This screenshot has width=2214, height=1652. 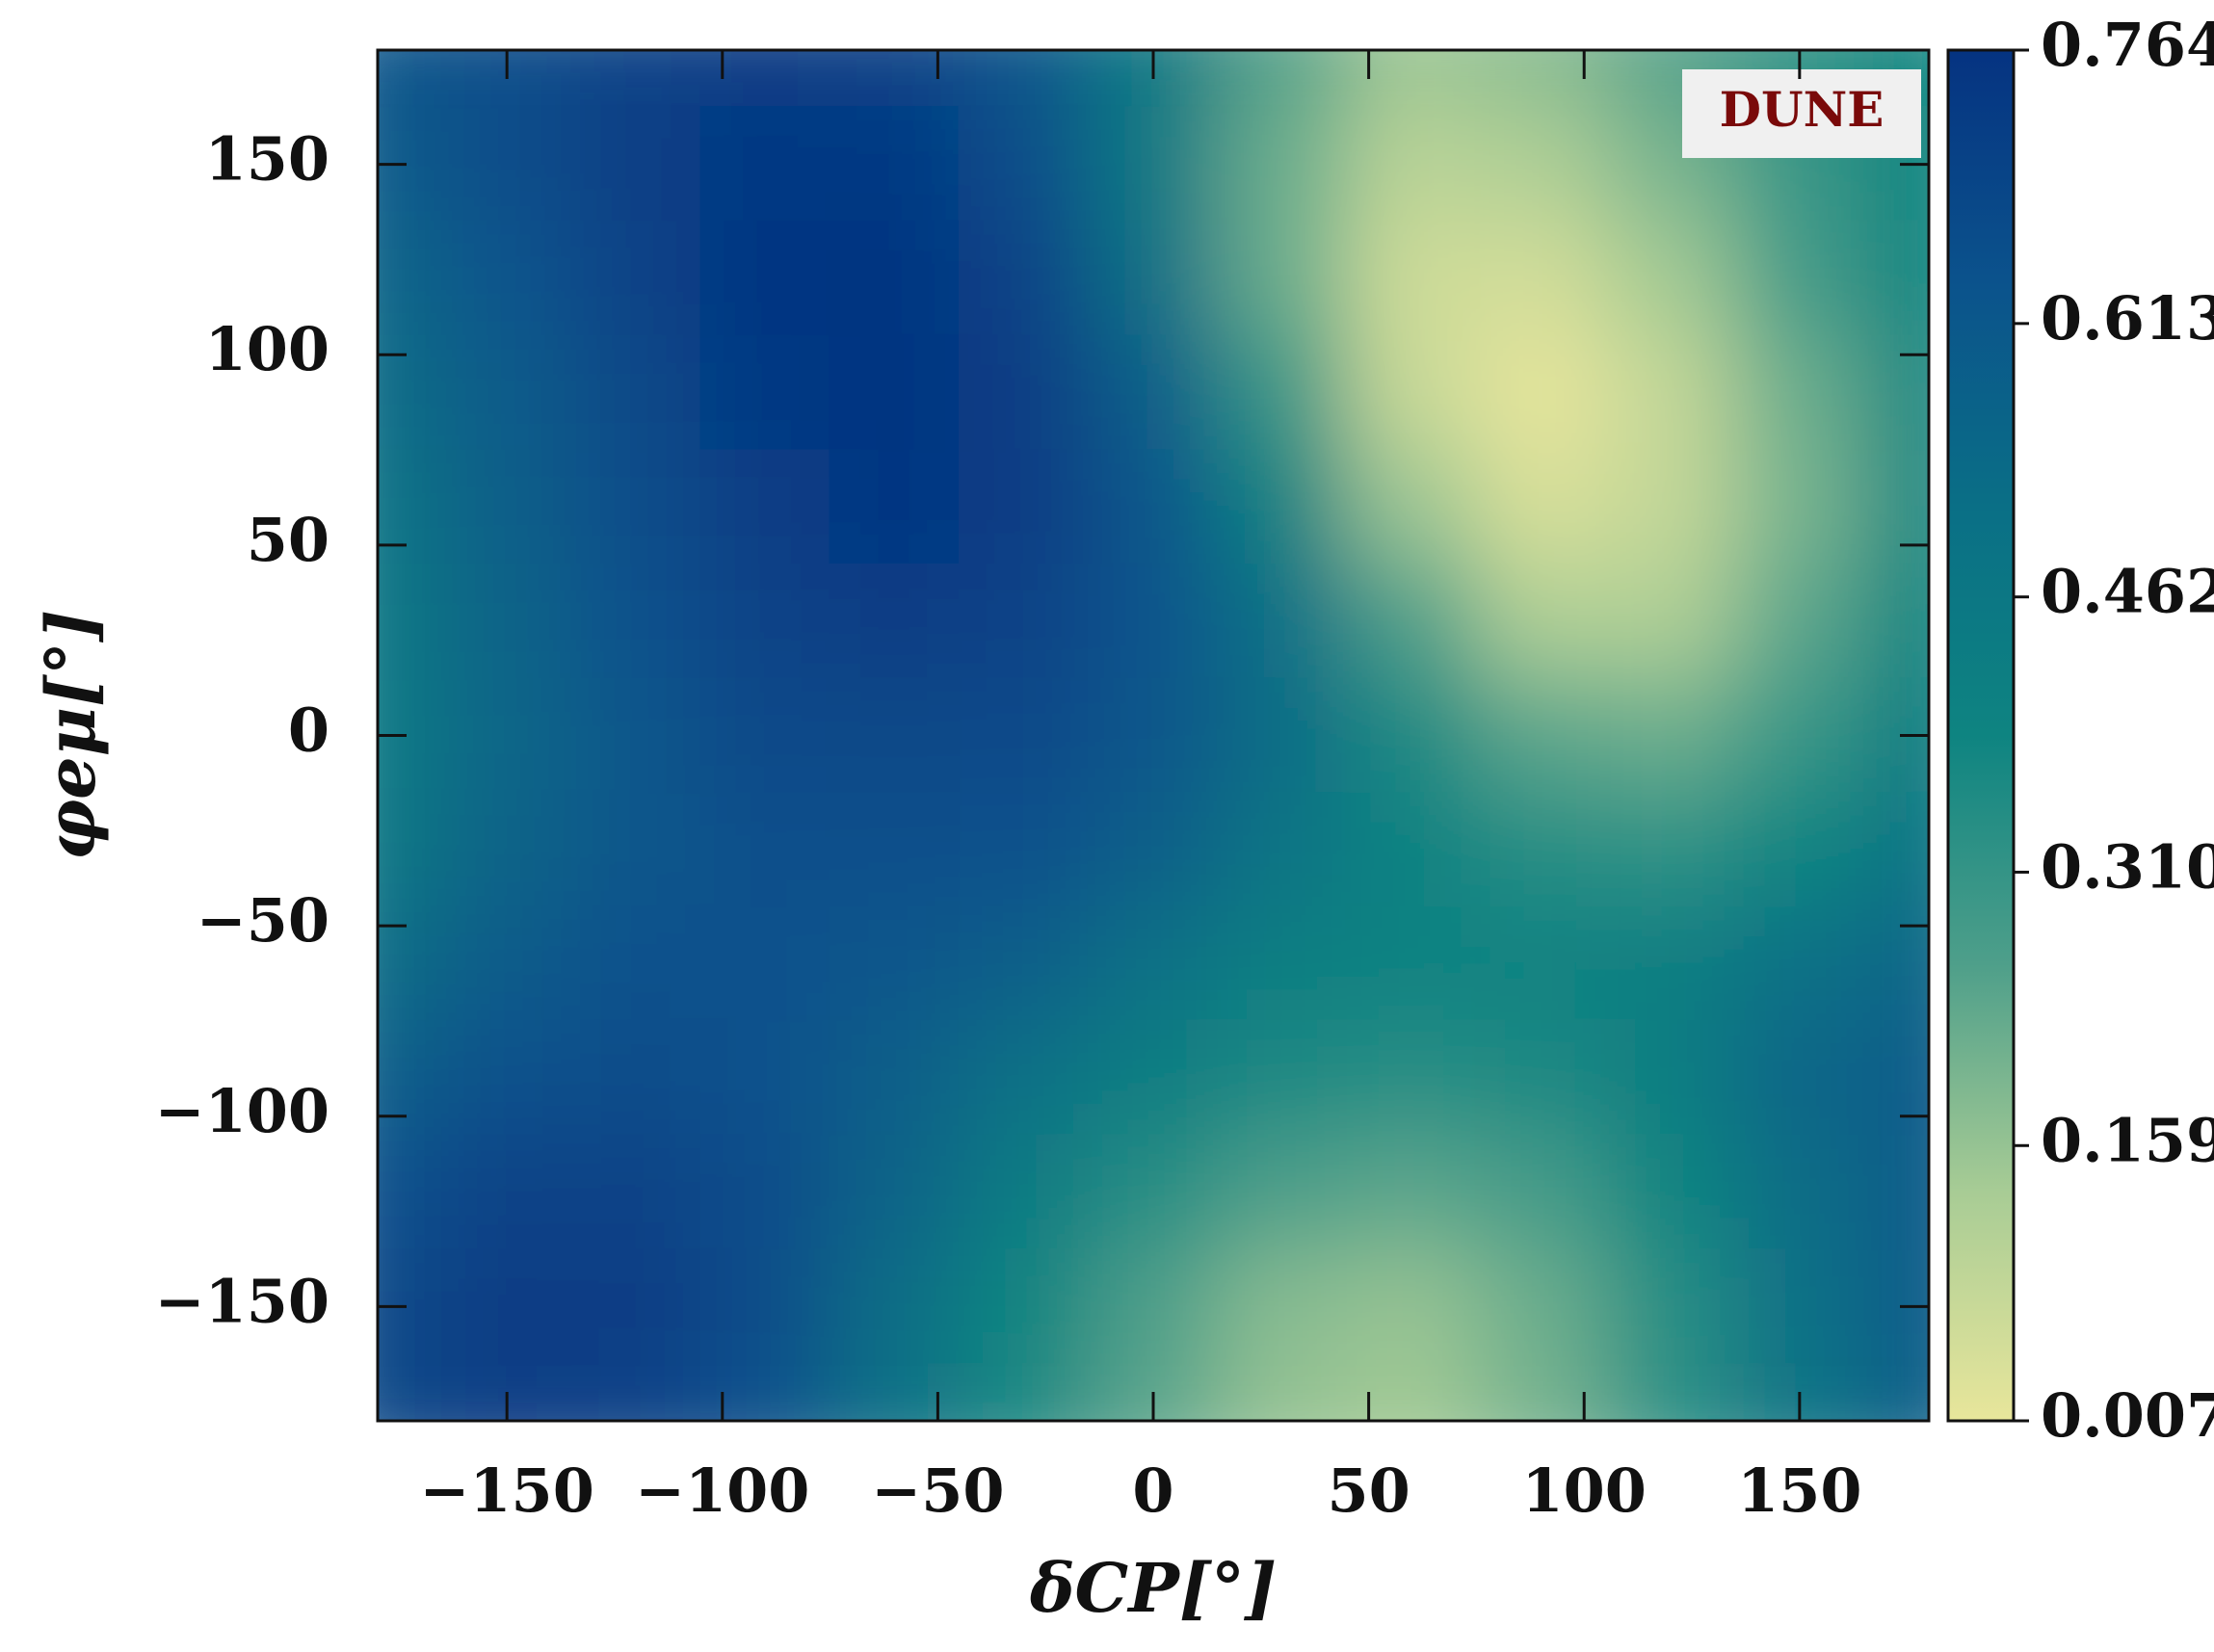 I want to click on y-tick-label: −100, so click(x=242, y=1111).